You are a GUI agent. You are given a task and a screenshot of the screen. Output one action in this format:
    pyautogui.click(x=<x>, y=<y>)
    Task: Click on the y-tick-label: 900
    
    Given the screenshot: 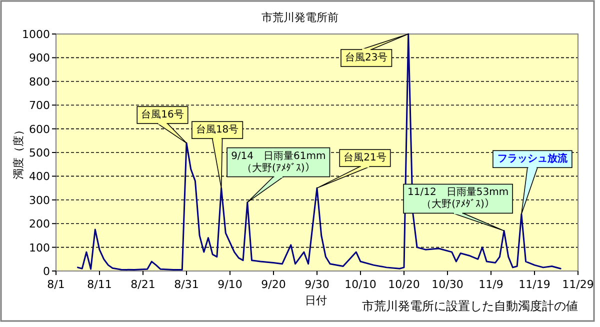 What is the action you would take?
    pyautogui.click(x=39, y=58)
    